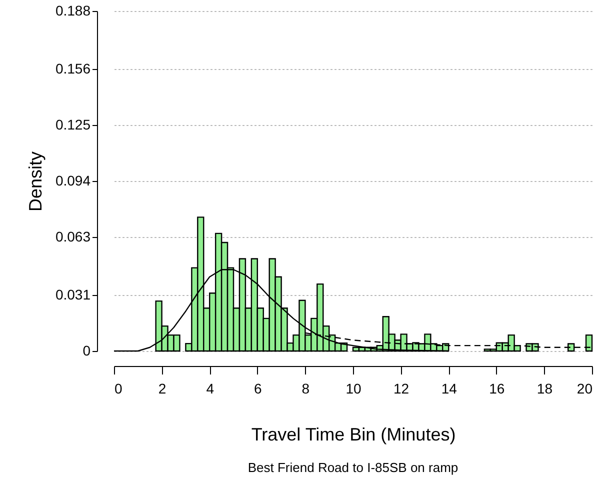 The image size is (597, 483). Describe the element at coordinates (35, 181) in the screenshot. I see `y-axis-title: Density` at that location.